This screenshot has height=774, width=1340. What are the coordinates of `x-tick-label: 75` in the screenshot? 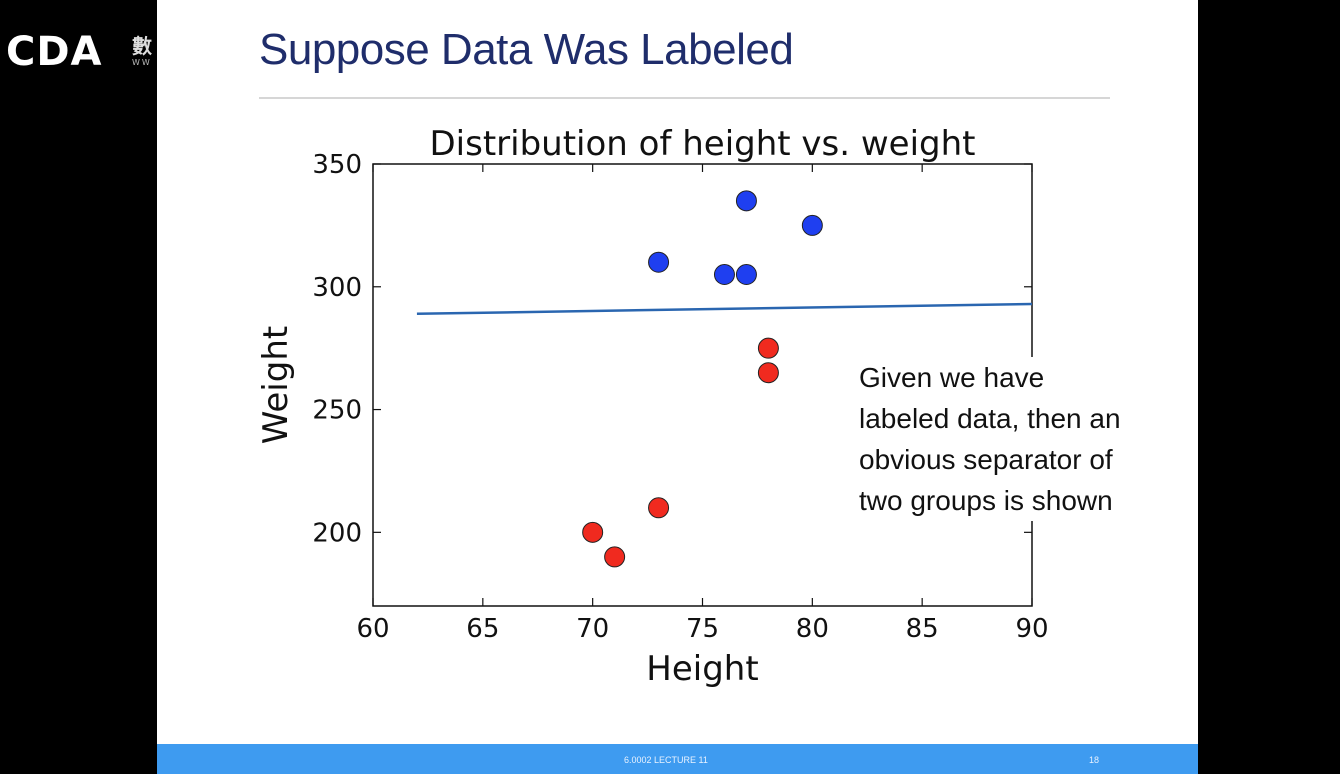 It's located at (702, 629).